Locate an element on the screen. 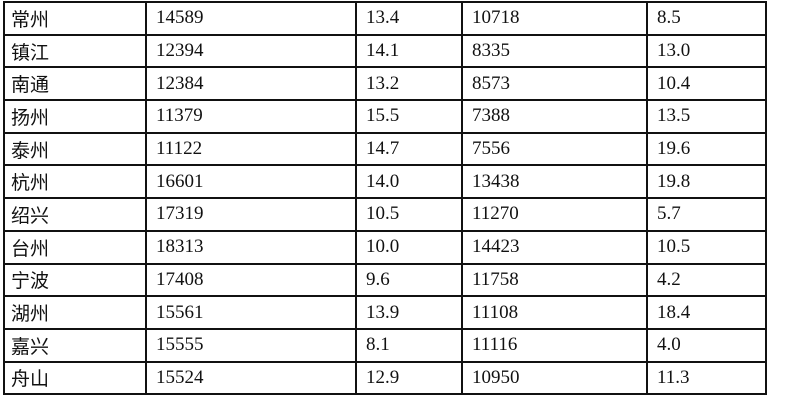 The image size is (787, 417). value-cell-2: 14.1 is located at coordinates (409, 51).